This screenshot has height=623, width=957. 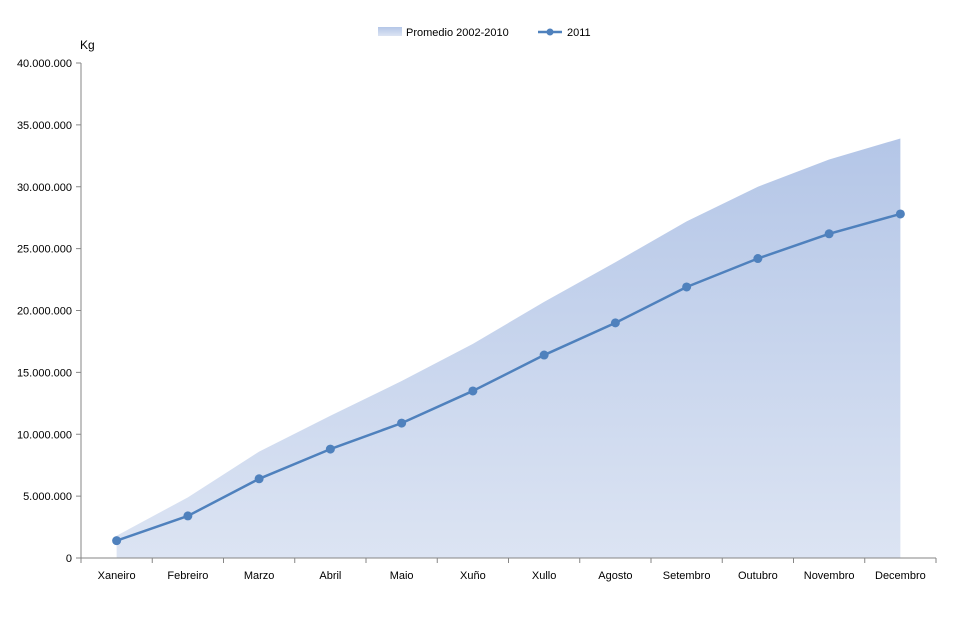 I want to click on legend-swatch-promedio, so click(x=390, y=31).